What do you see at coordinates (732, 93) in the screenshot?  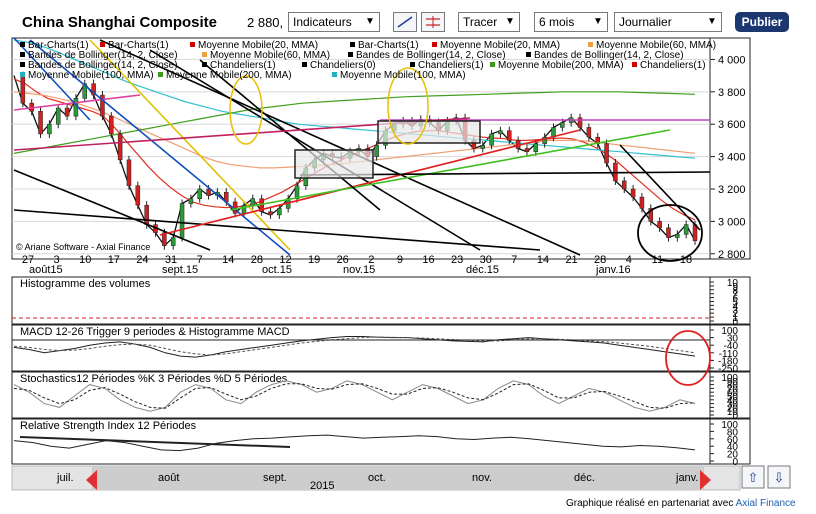 I see `y-tick-label: 3 800` at bounding box center [732, 93].